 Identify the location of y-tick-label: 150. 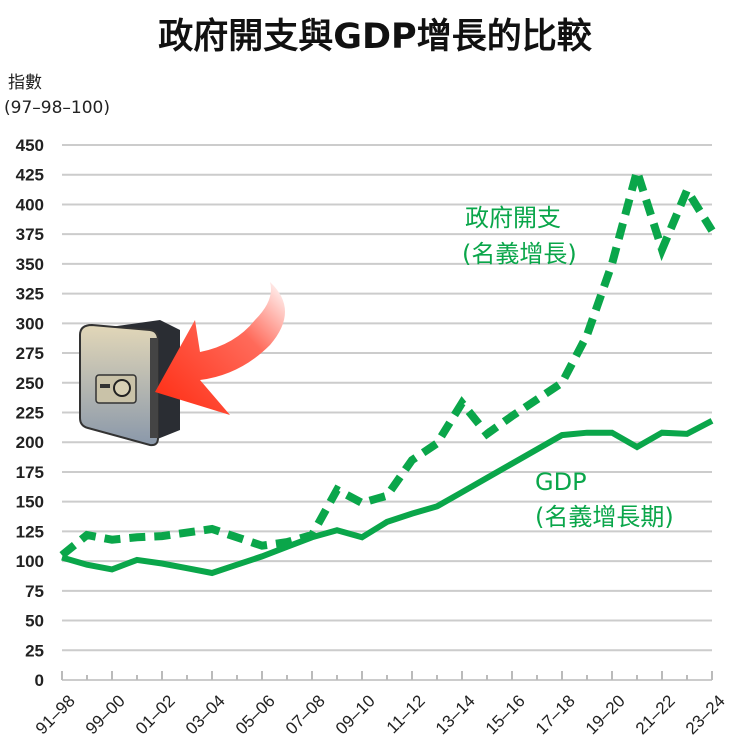
(30, 502).